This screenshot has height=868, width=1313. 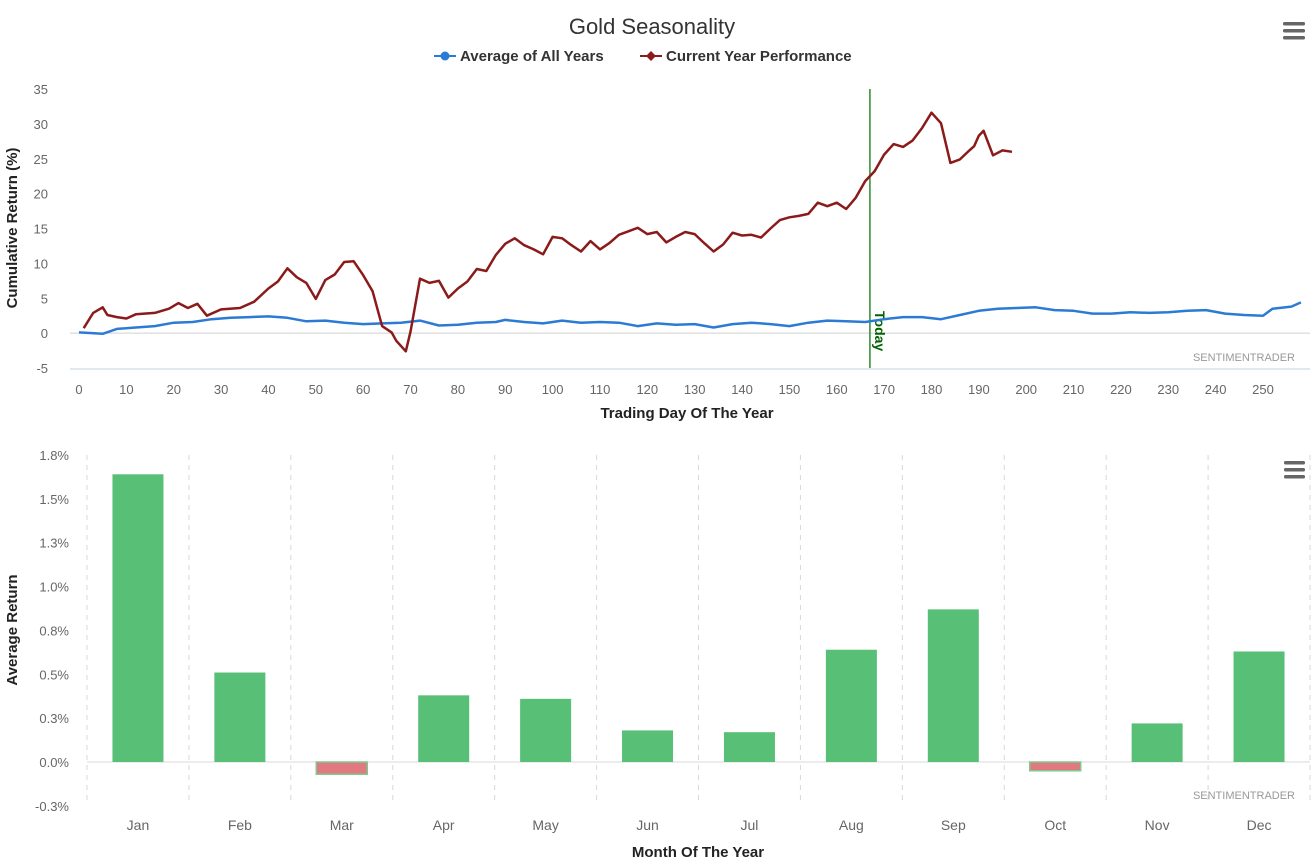 I want to click on month-label-jul: Jul, so click(x=750, y=825).